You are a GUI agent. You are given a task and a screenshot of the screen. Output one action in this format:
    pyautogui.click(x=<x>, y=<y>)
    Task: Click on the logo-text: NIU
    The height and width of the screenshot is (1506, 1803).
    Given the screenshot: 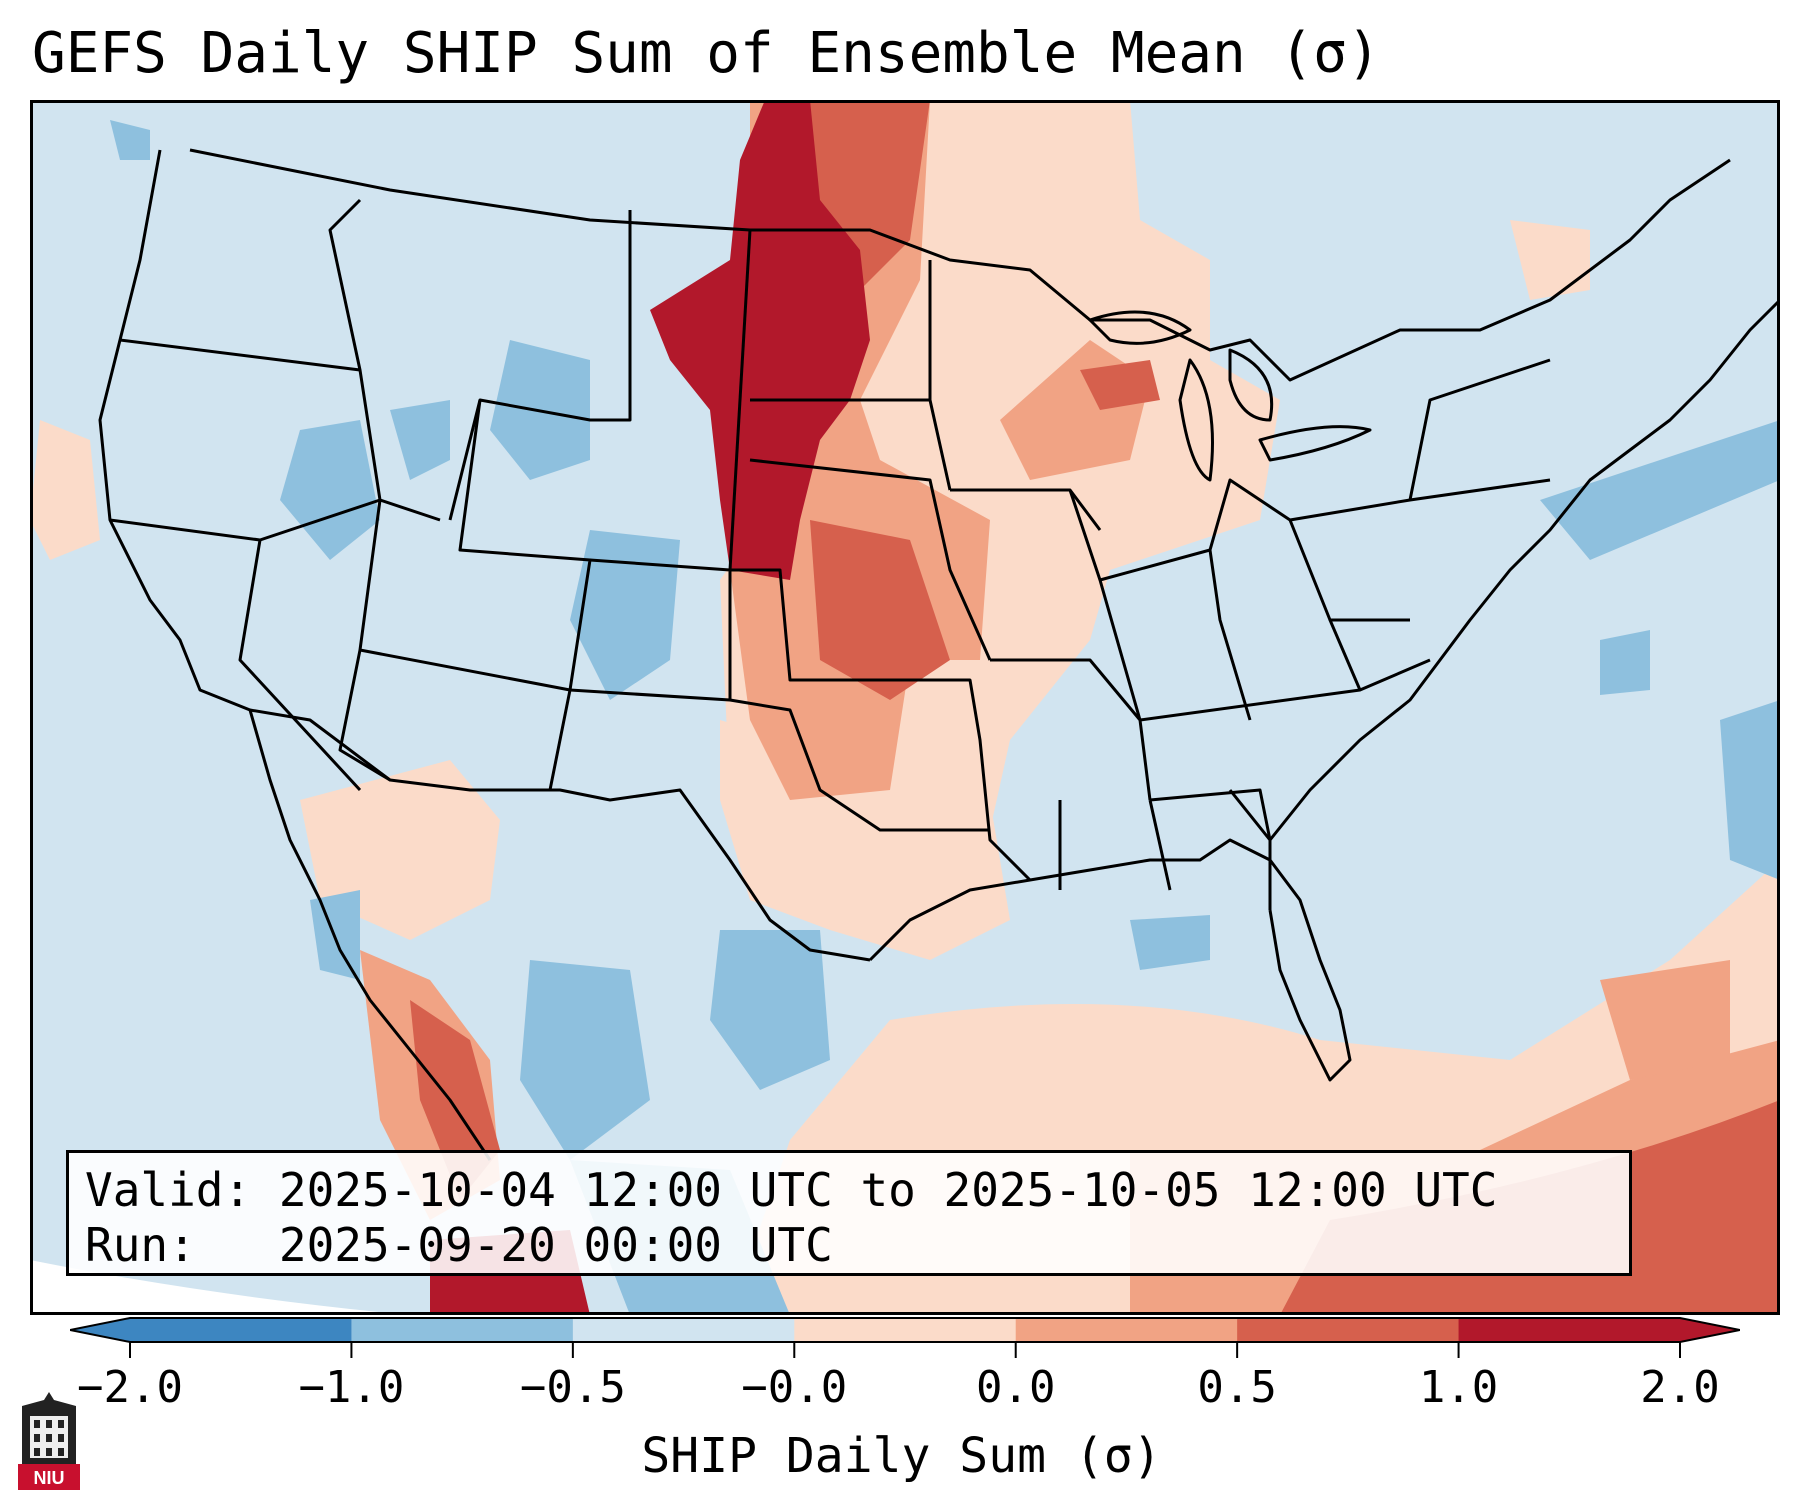 What is the action you would take?
    pyautogui.click(x=49, y=1478)
    